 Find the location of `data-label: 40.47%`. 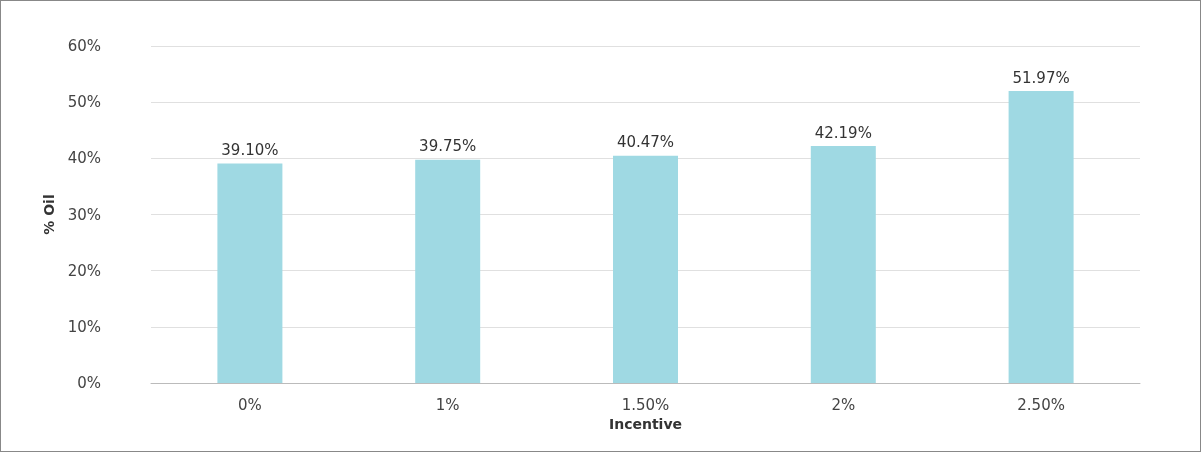

data-label: 40.47% is located at coordinates (645, 142).